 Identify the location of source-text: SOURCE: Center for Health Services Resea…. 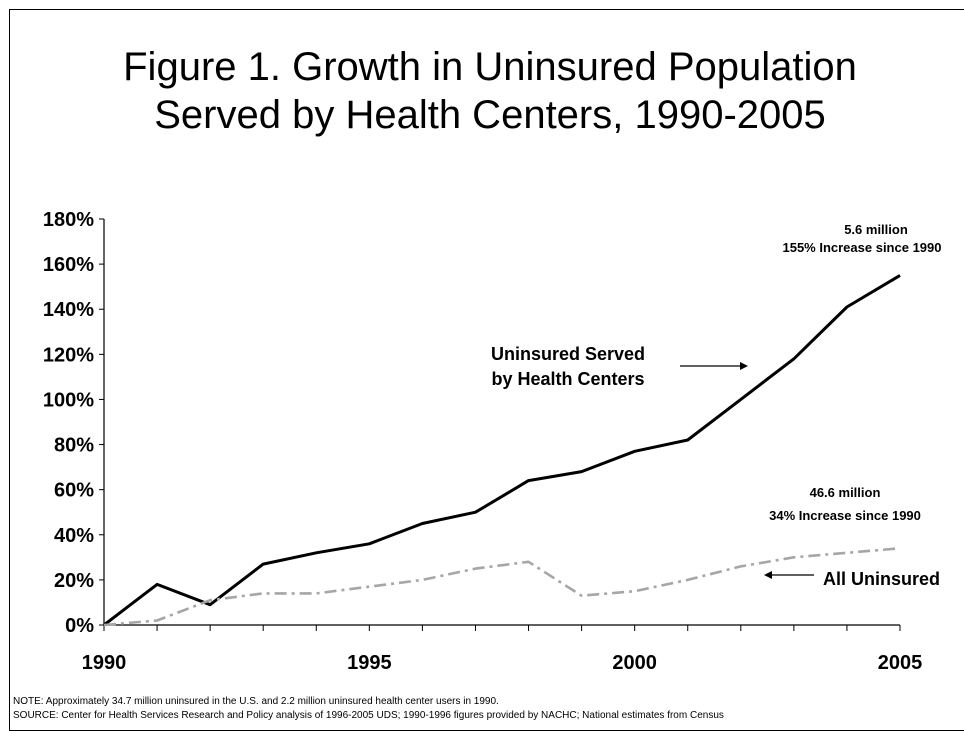
(368, 715).